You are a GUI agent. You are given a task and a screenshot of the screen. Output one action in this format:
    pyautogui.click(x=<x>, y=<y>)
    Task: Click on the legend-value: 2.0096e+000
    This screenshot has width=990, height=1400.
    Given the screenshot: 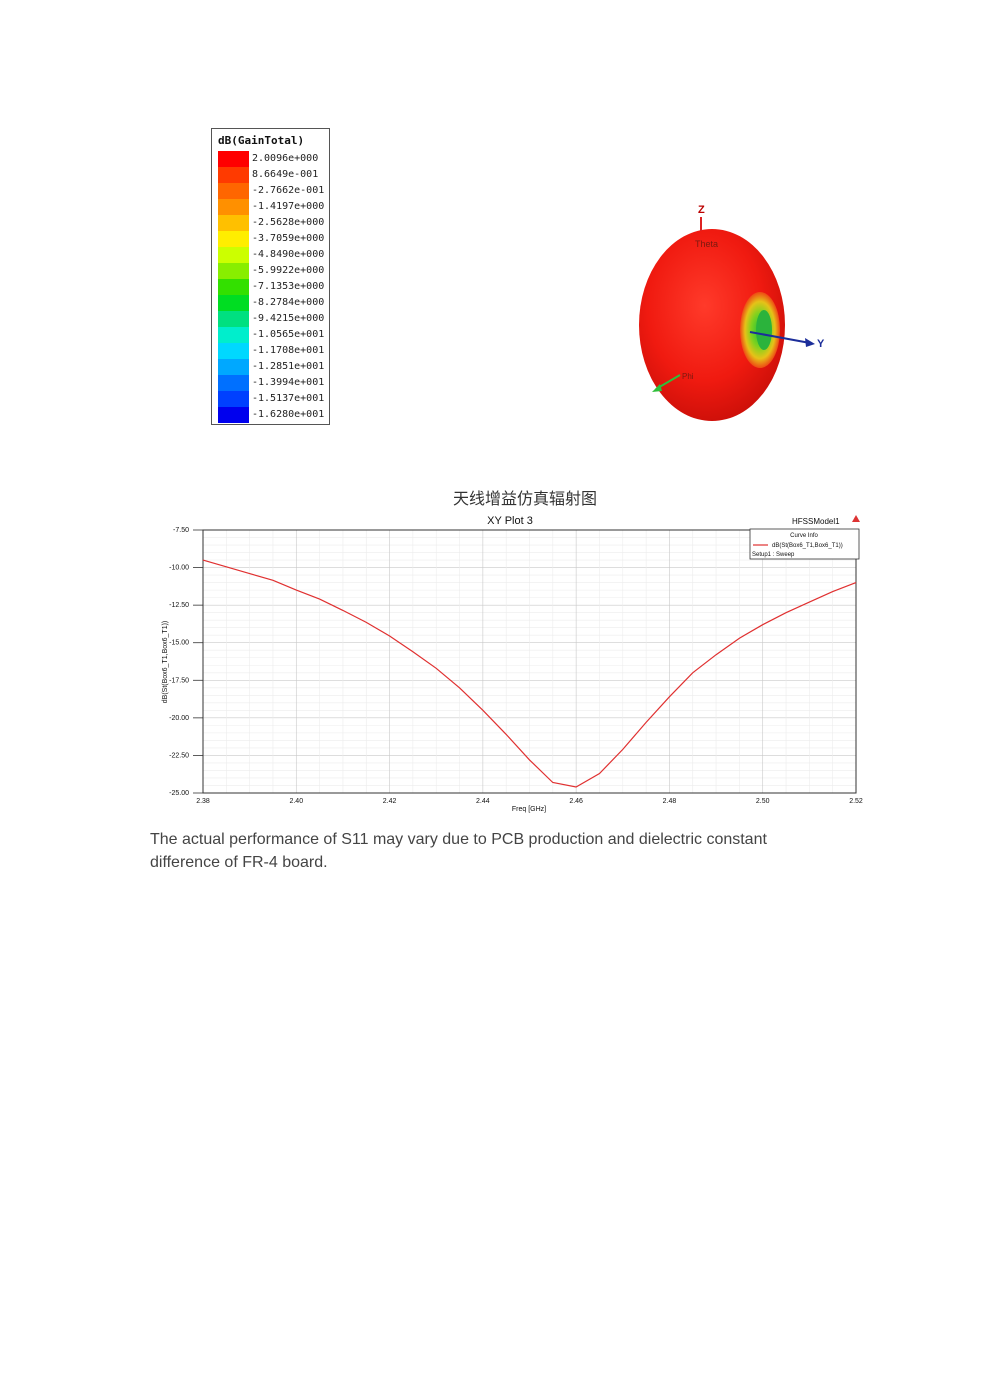 What is the action you would take?
    pyautogui.click(x=285, y=158)
    